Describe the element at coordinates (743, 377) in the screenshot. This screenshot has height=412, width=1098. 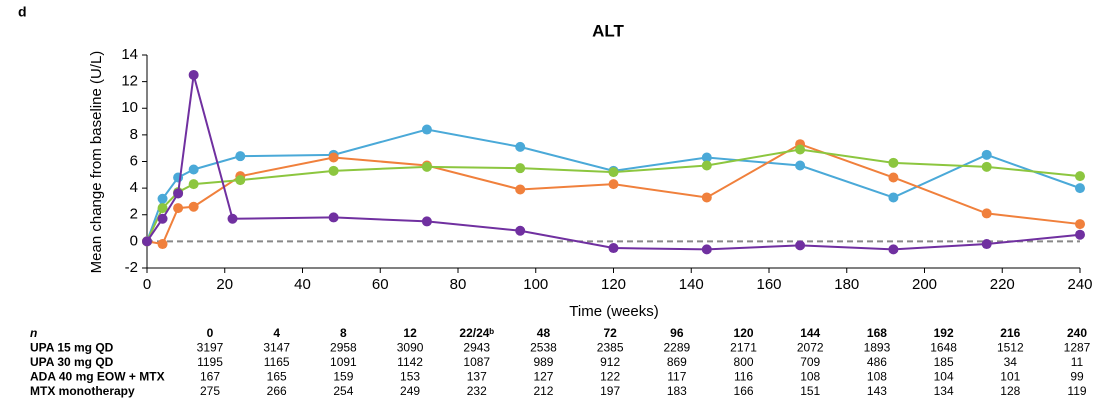
I see `table-cell: 116` at that location.